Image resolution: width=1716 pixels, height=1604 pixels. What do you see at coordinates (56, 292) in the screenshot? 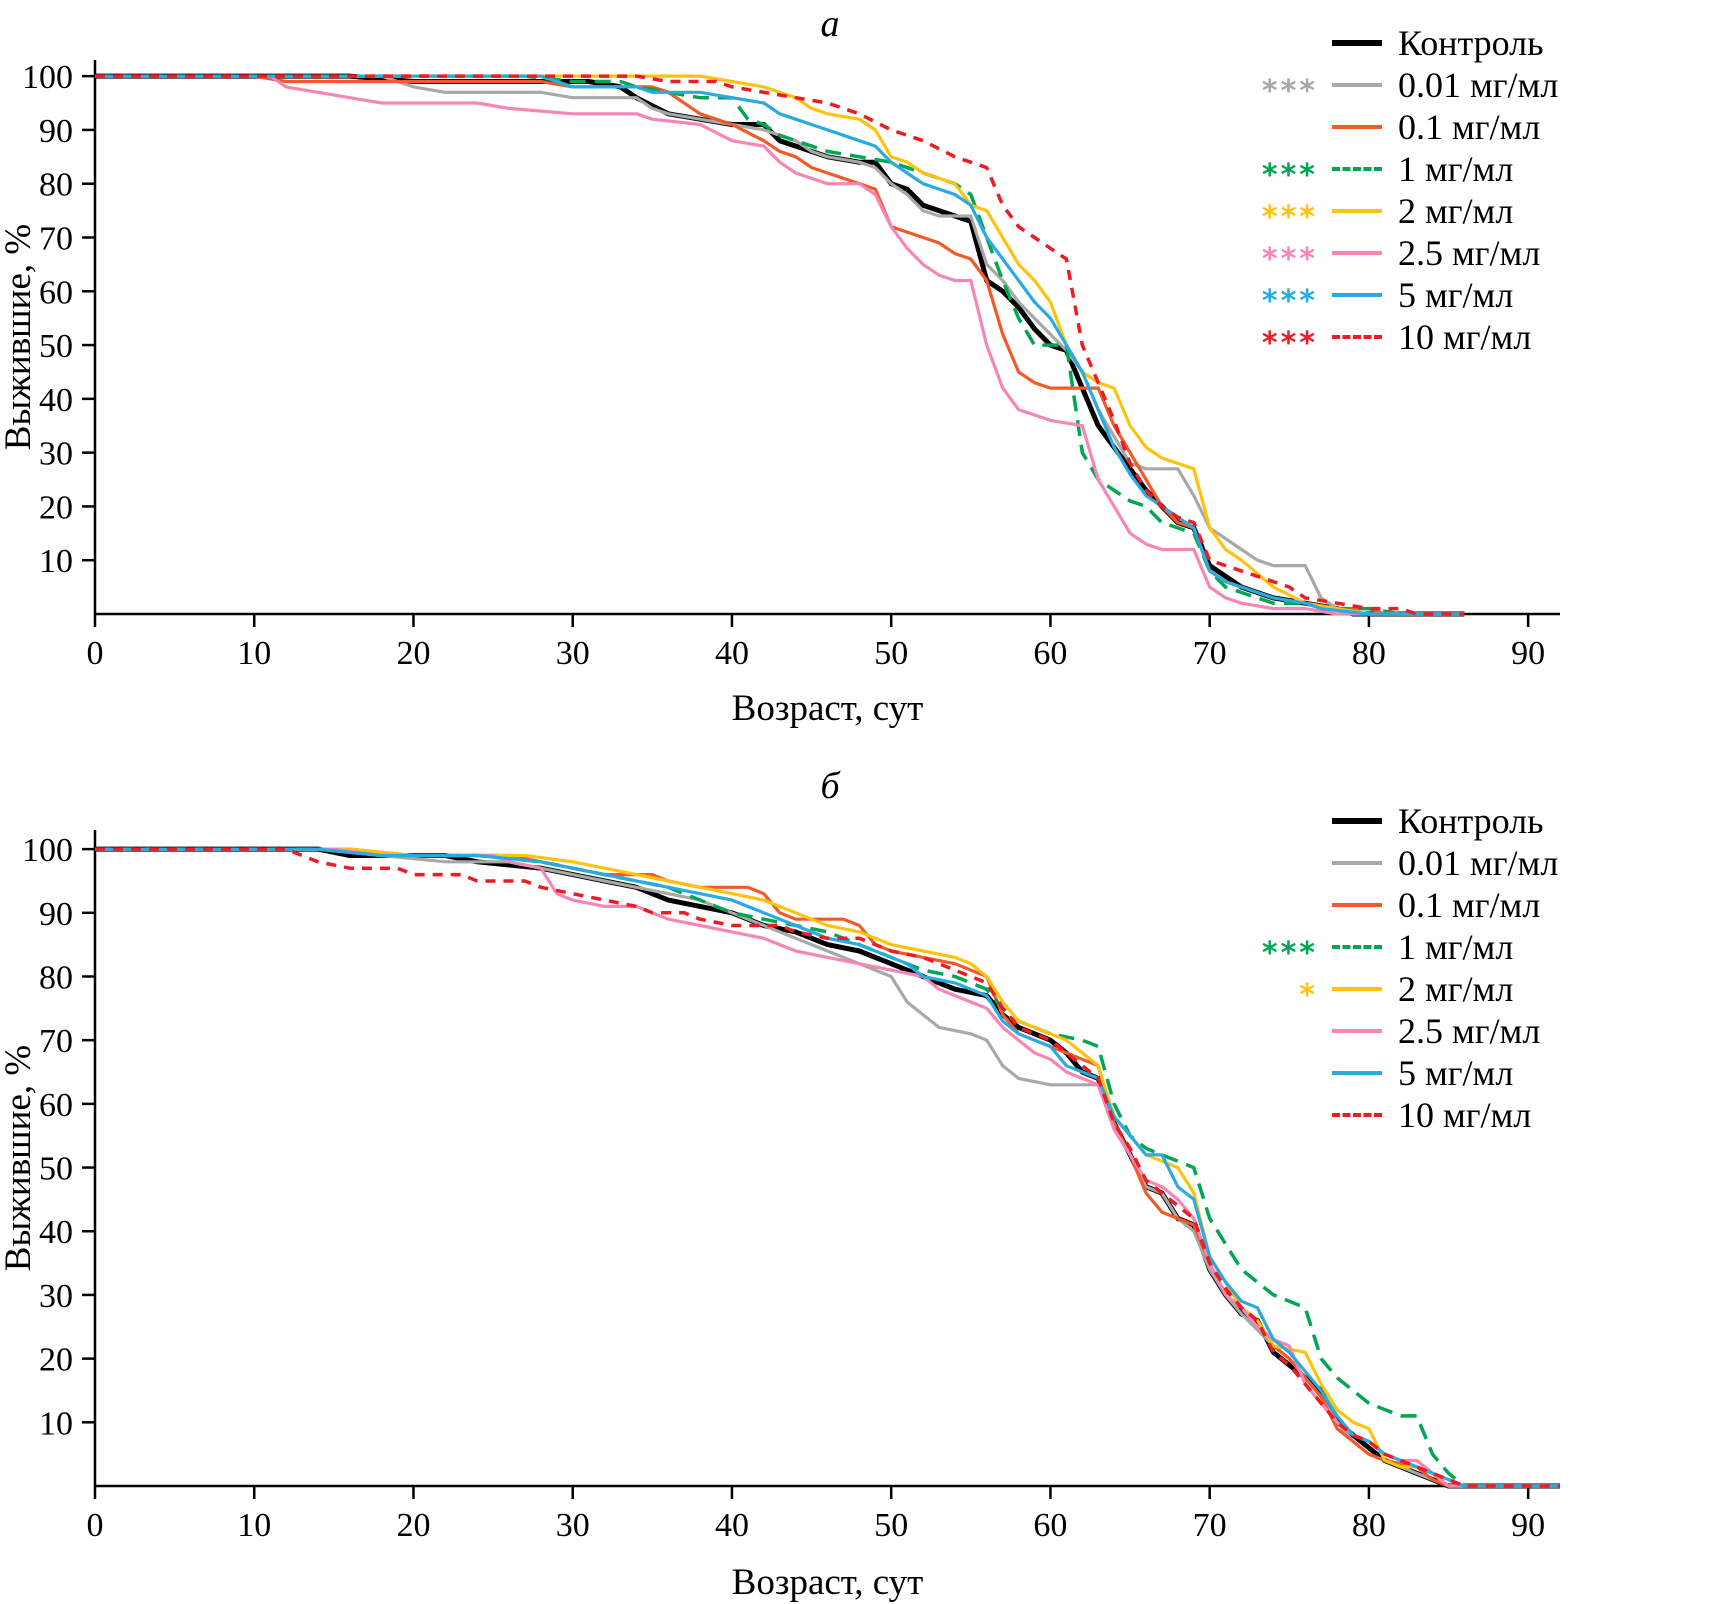
I see `y-tick-label: 60` at bounding box center [56, 292].